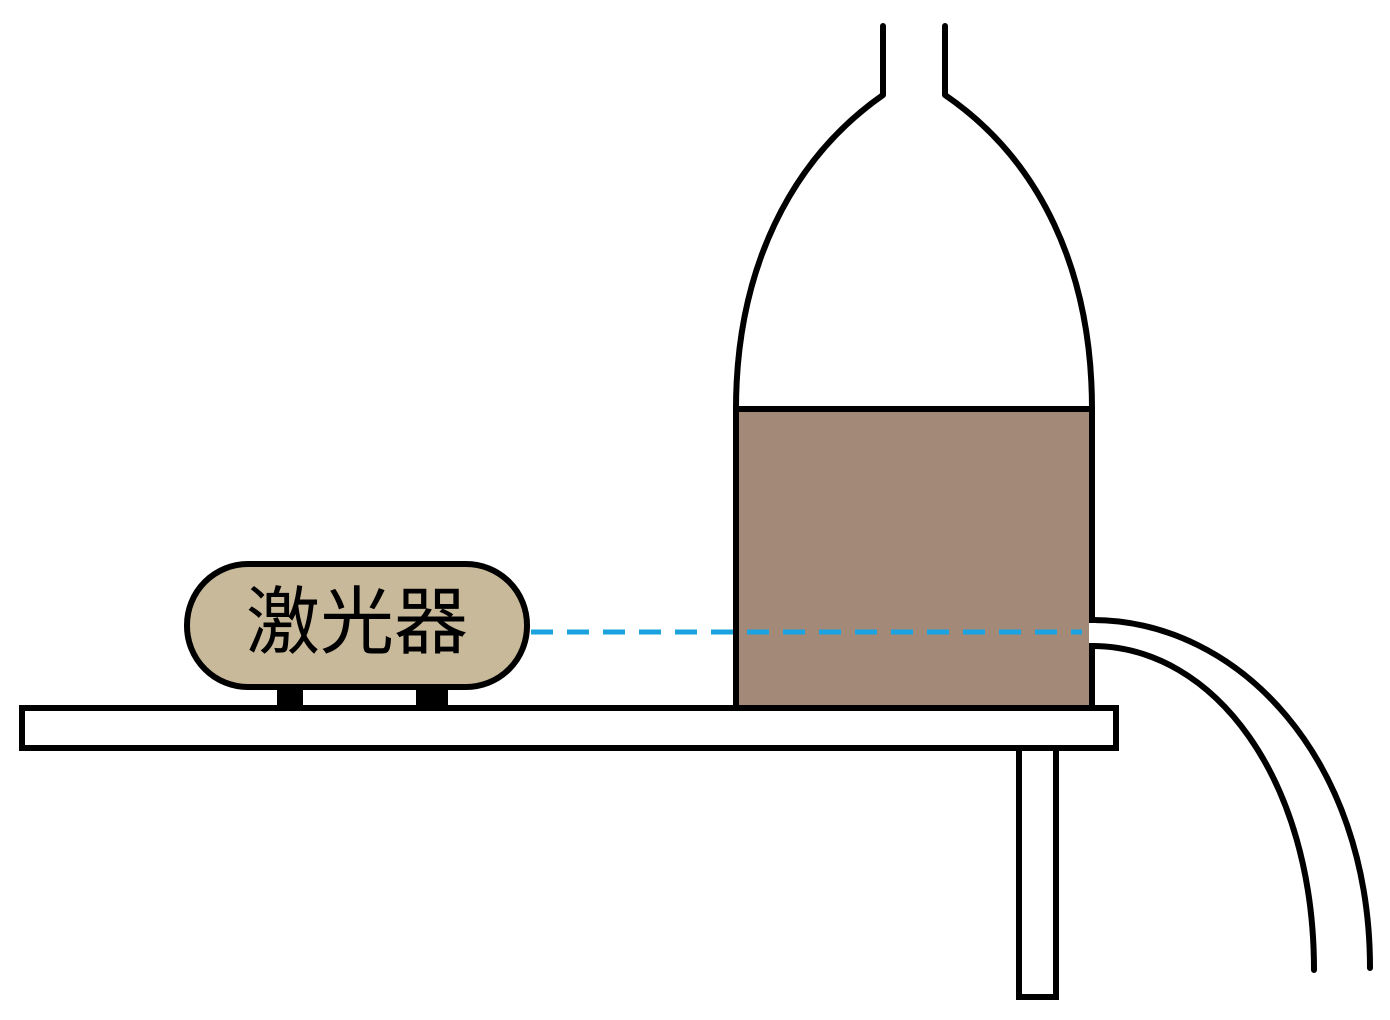 This screenshot has height=1020, width=1390. Describe the element at coordinates (1203, 808) in the screenshot. I see `water-jet-inner` at that location.